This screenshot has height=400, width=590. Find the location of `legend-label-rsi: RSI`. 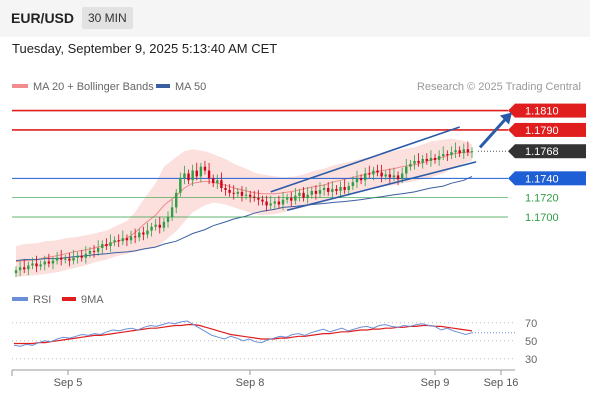

legend-label-rsi: RSI is located at coordinates (42, 300).